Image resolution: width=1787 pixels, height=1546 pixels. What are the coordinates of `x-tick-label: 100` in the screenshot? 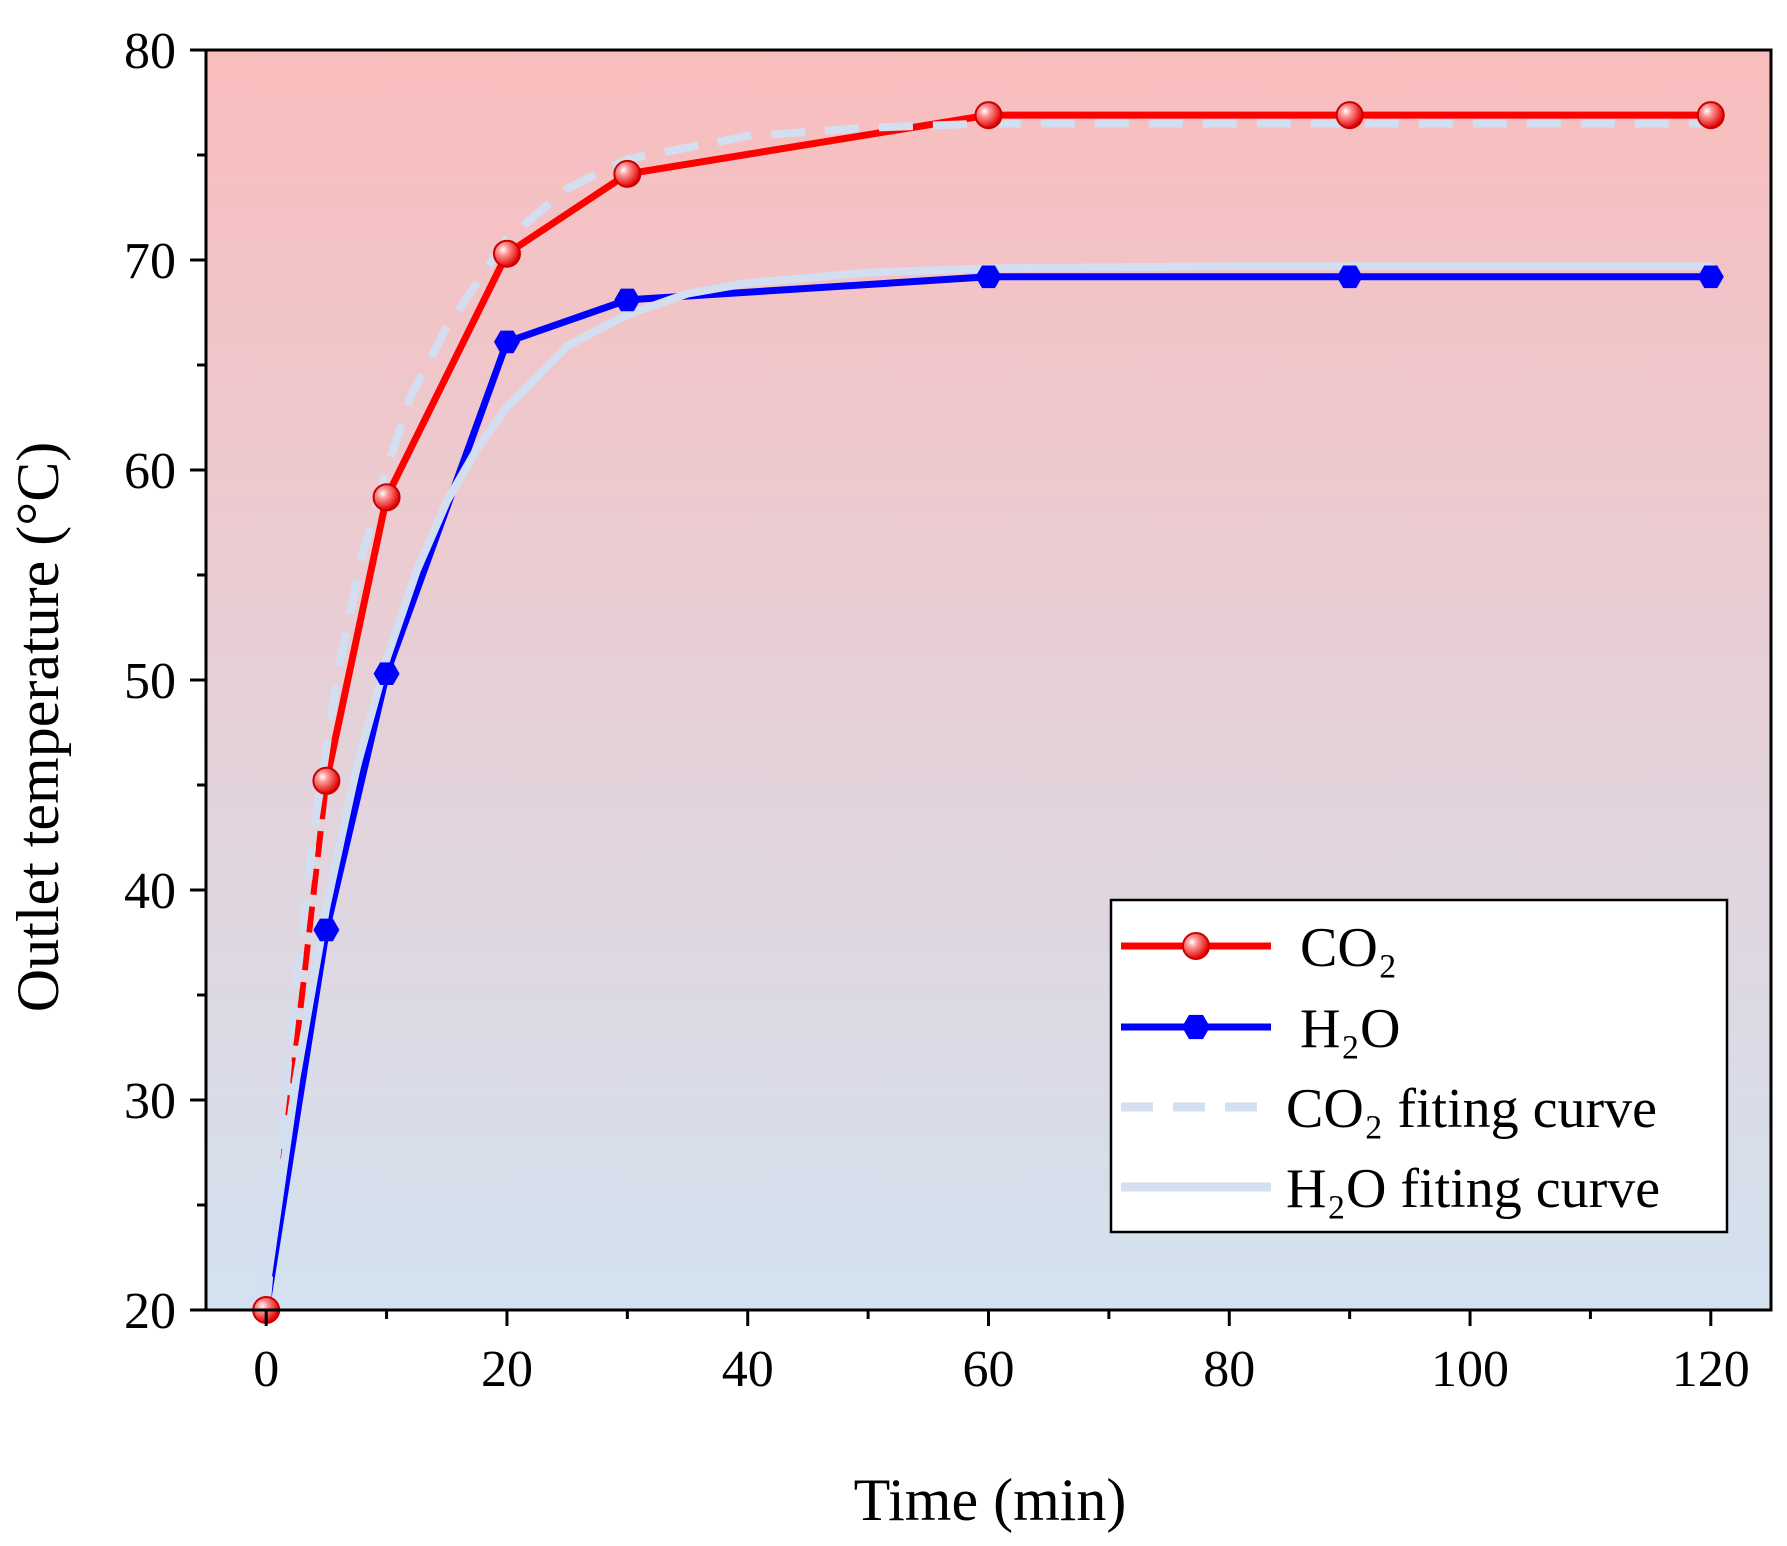 It's located at (1470, 1369).